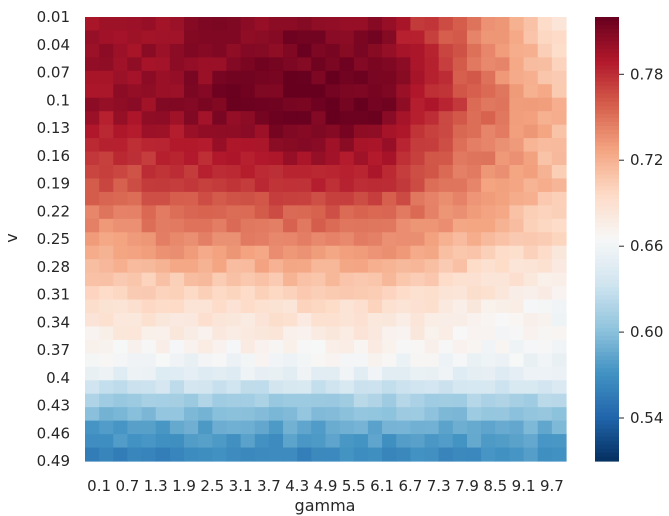 The image size is (669, 516). What do you see at coordinates (646, 246) in the screenshot?
I see `colorbar-tick-label: 0.66` at bounding box center [646, 246].